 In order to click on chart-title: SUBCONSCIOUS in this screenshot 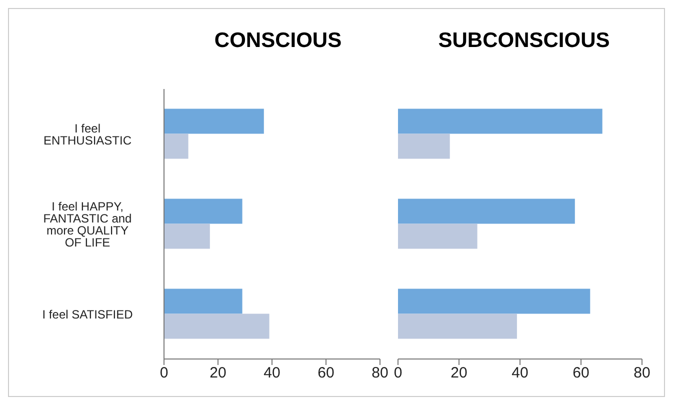, I will do `click(524, 41)`.